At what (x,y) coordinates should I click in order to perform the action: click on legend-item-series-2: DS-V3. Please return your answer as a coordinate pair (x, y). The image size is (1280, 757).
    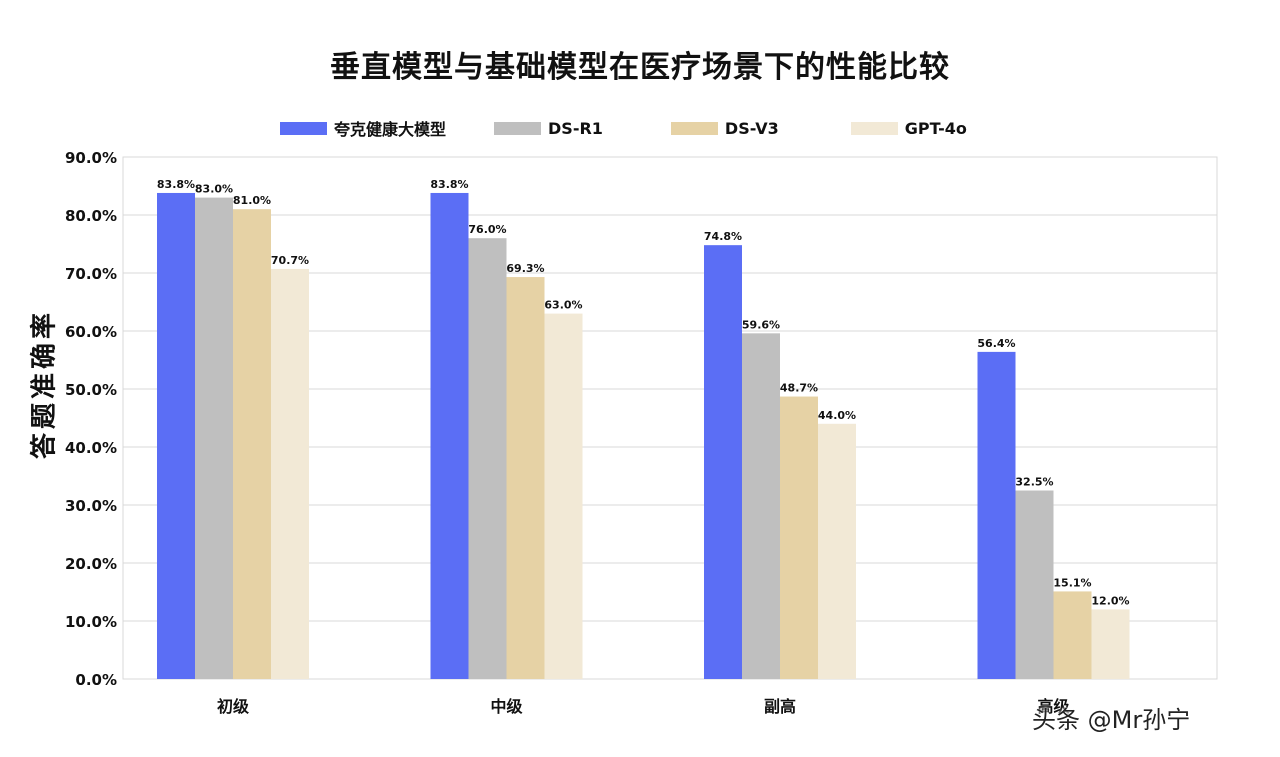
    Looking at the image, I should click on (724, 128).